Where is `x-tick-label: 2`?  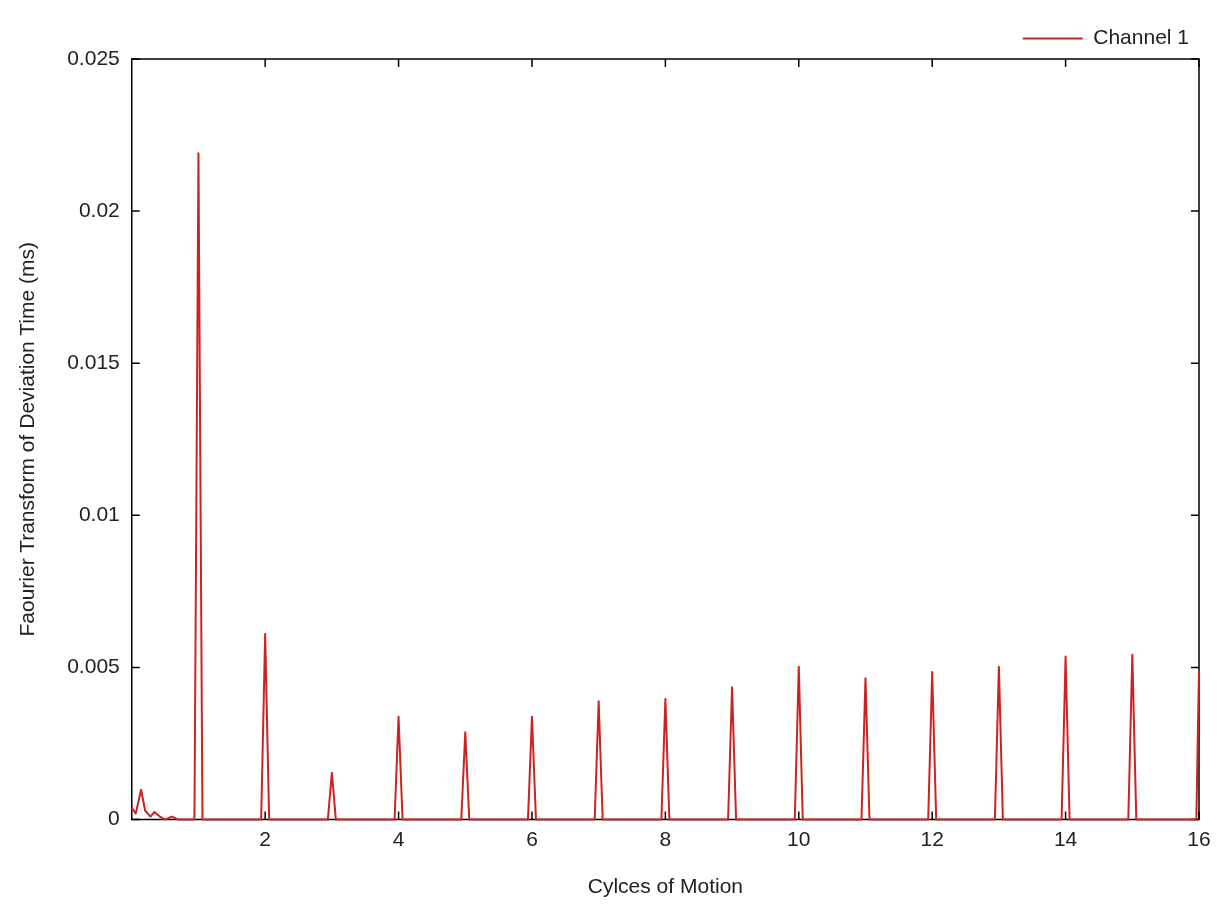
x-tick-label: 2 is located at coordinates (265, 838).